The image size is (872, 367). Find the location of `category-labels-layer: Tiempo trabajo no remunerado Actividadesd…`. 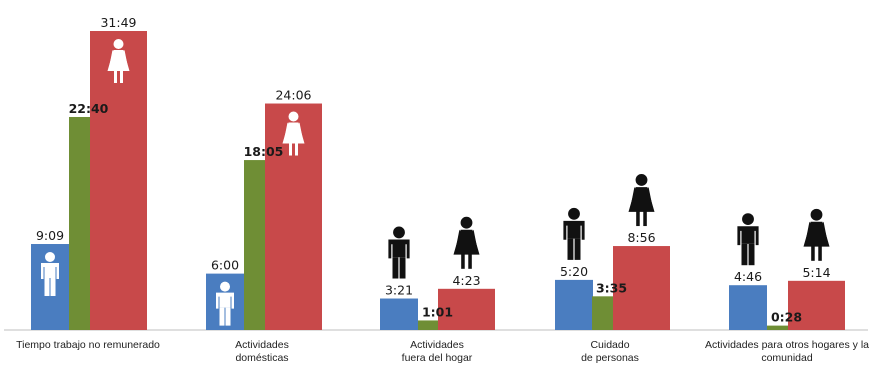

category-labels-layer: Tiempo trabajo no remunerado Actividadesd… is located at coordinates (442, 351).